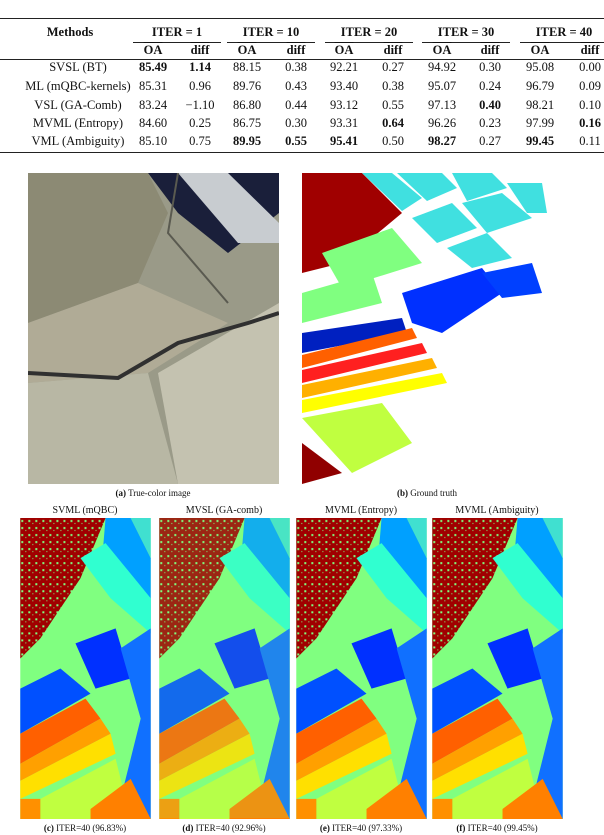  What do you see at coordinates (402, 493) in the screenshot?
I see `caption-label: (b)` at bounding box center [402, 493].